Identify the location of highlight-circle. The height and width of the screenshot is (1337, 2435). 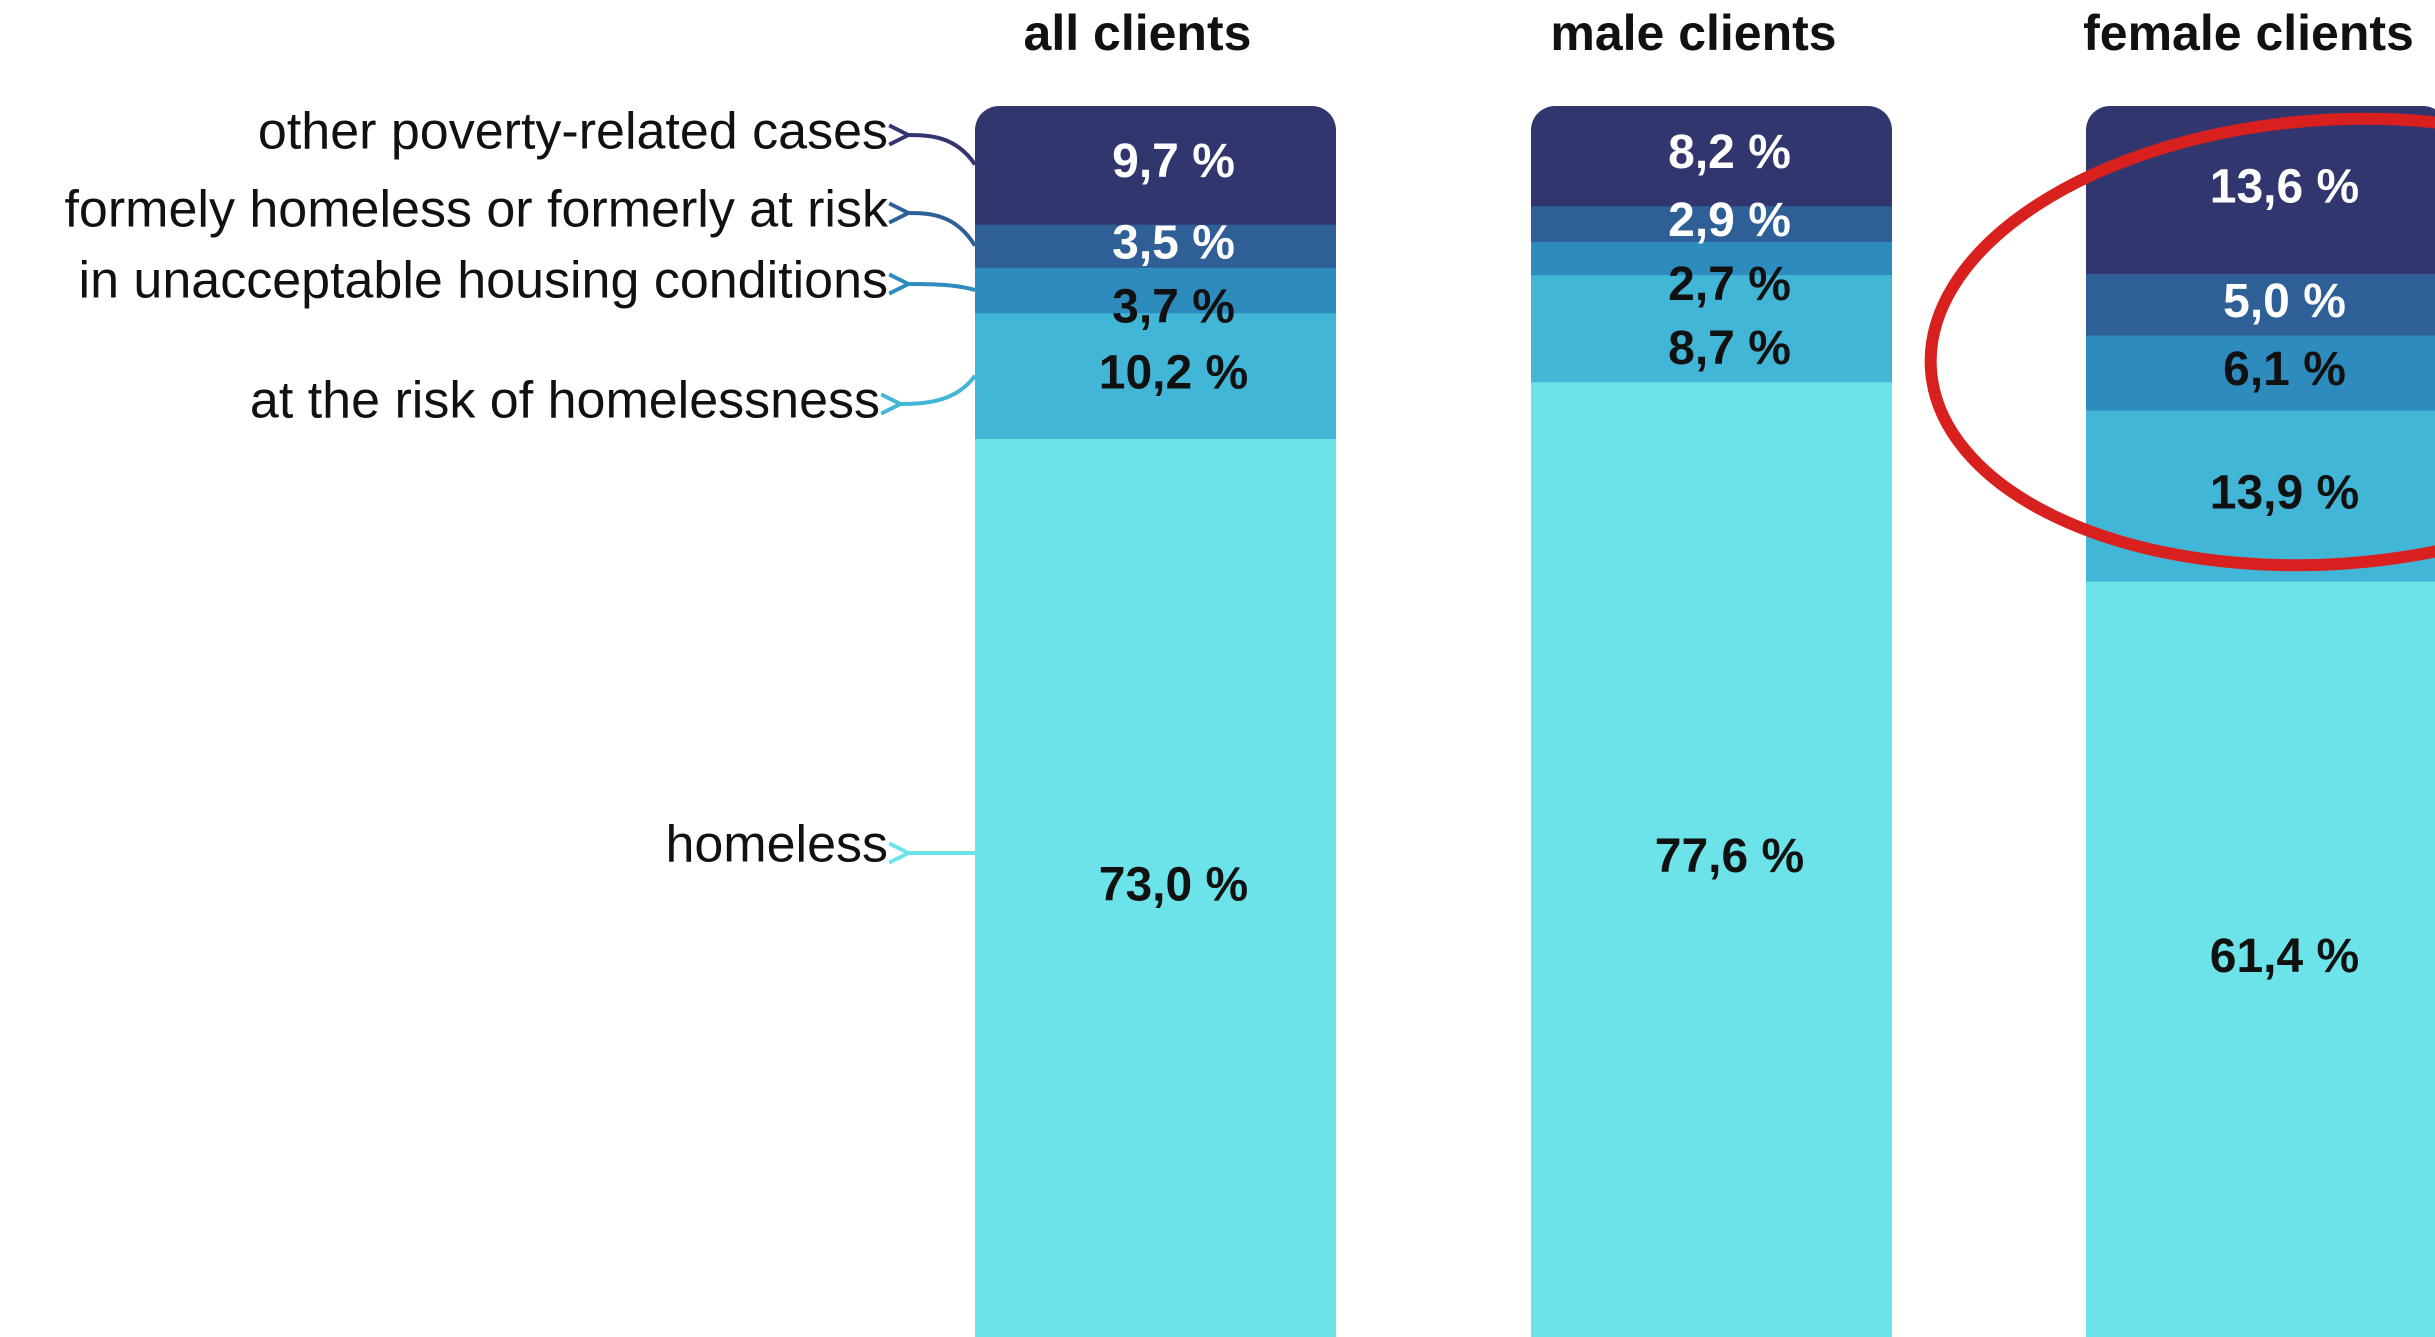
(2179, 342).